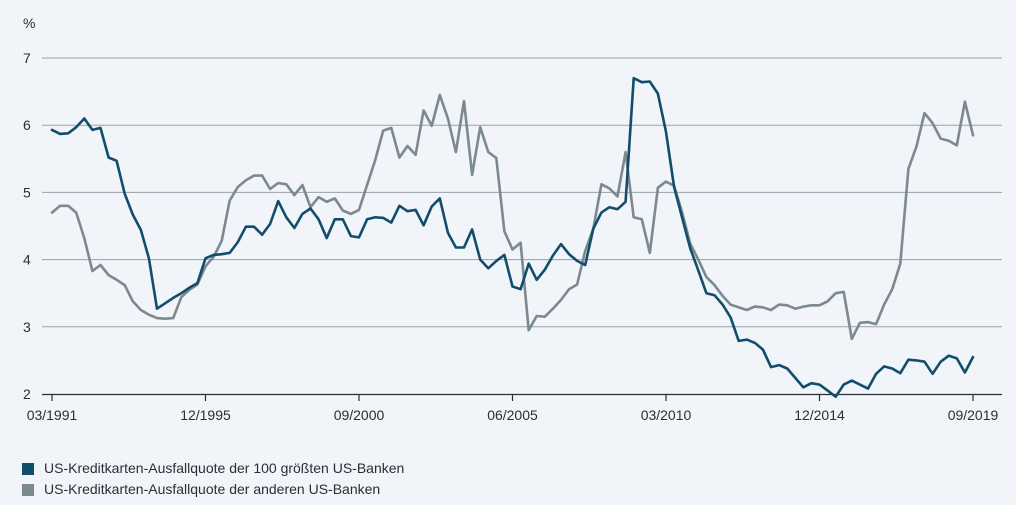  What do you see at coordinates (819, 415) in the screenshot?
I see `x-tick-label-5: 12/2014` at bounding box center [819, 415].